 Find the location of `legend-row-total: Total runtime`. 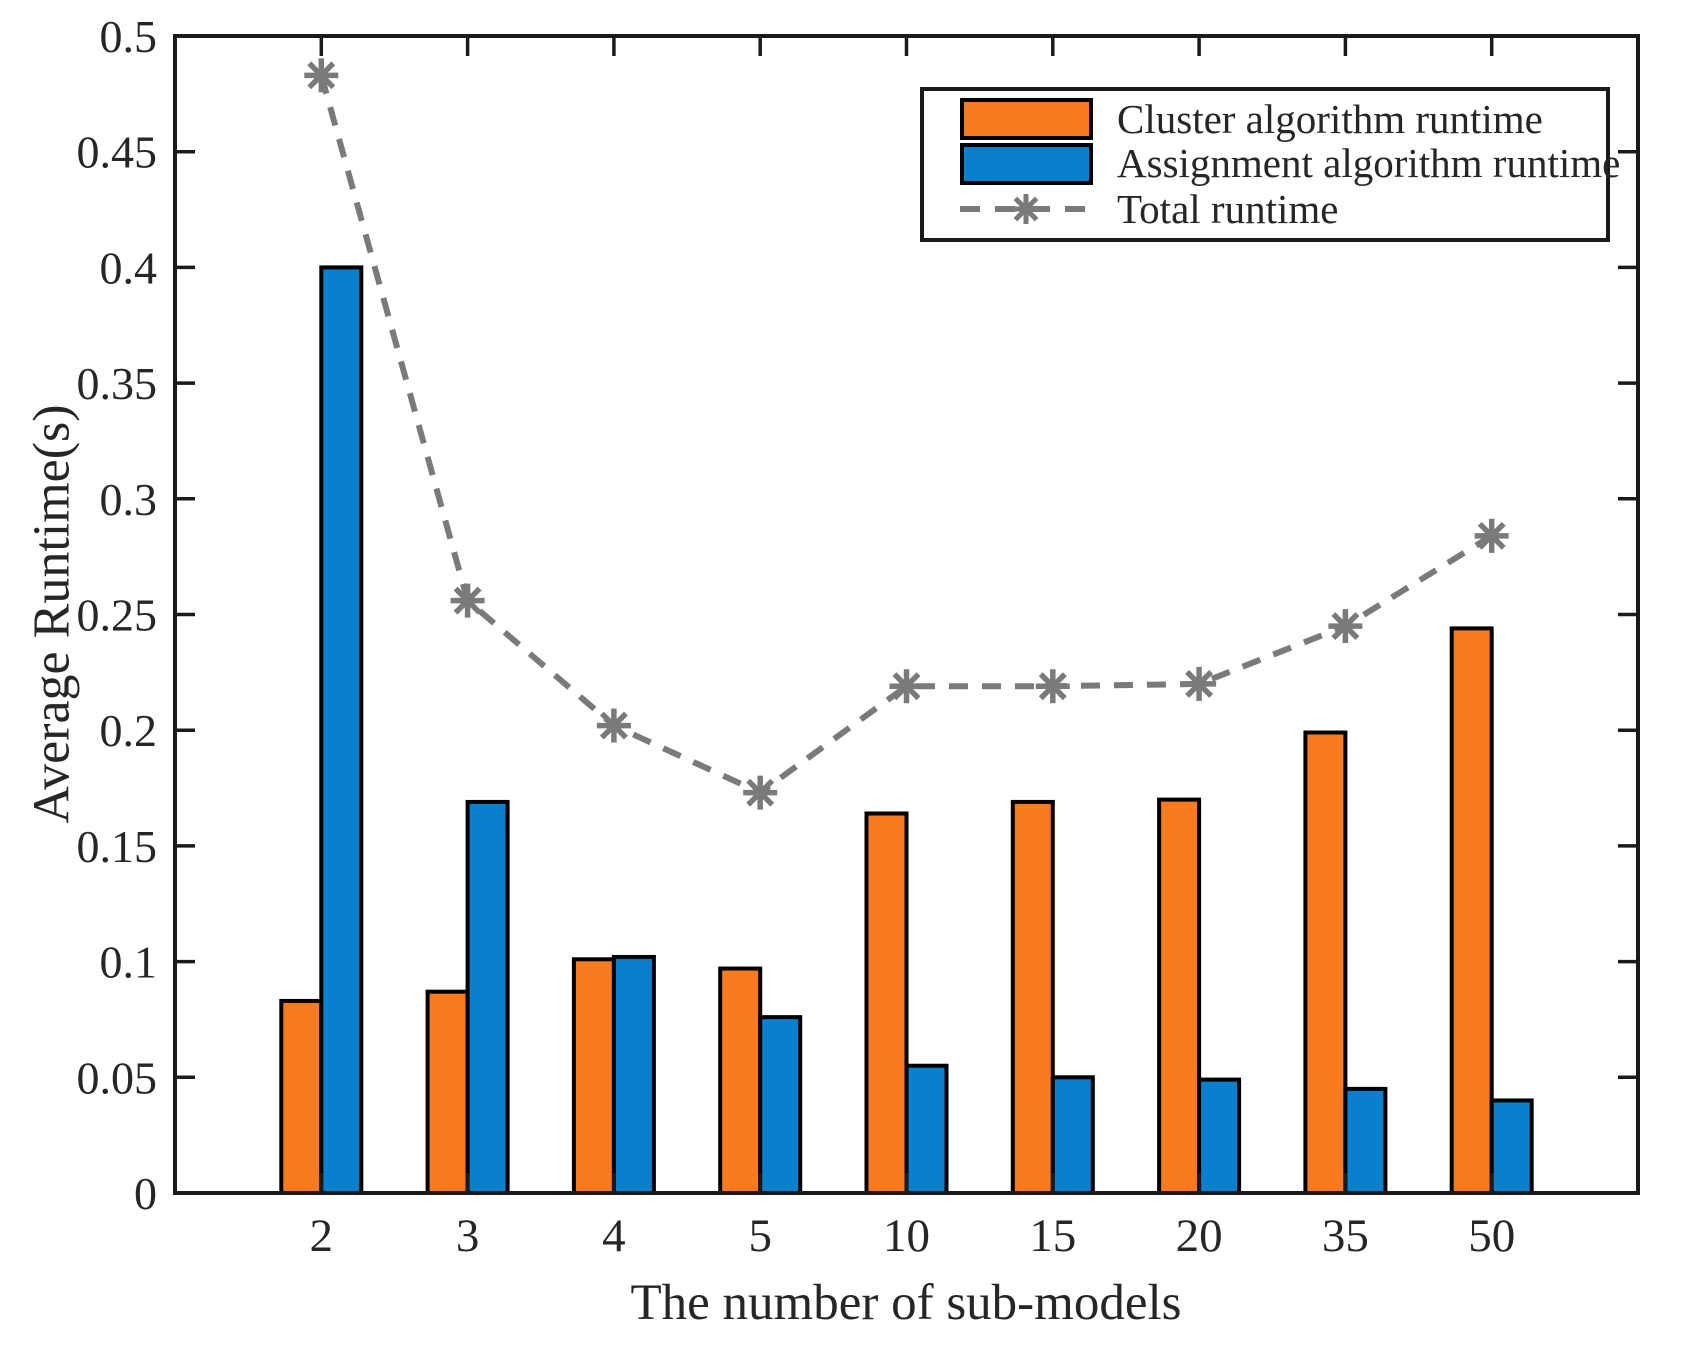

legend-row-total: Total runtime is located at coordinates (1279, 209).